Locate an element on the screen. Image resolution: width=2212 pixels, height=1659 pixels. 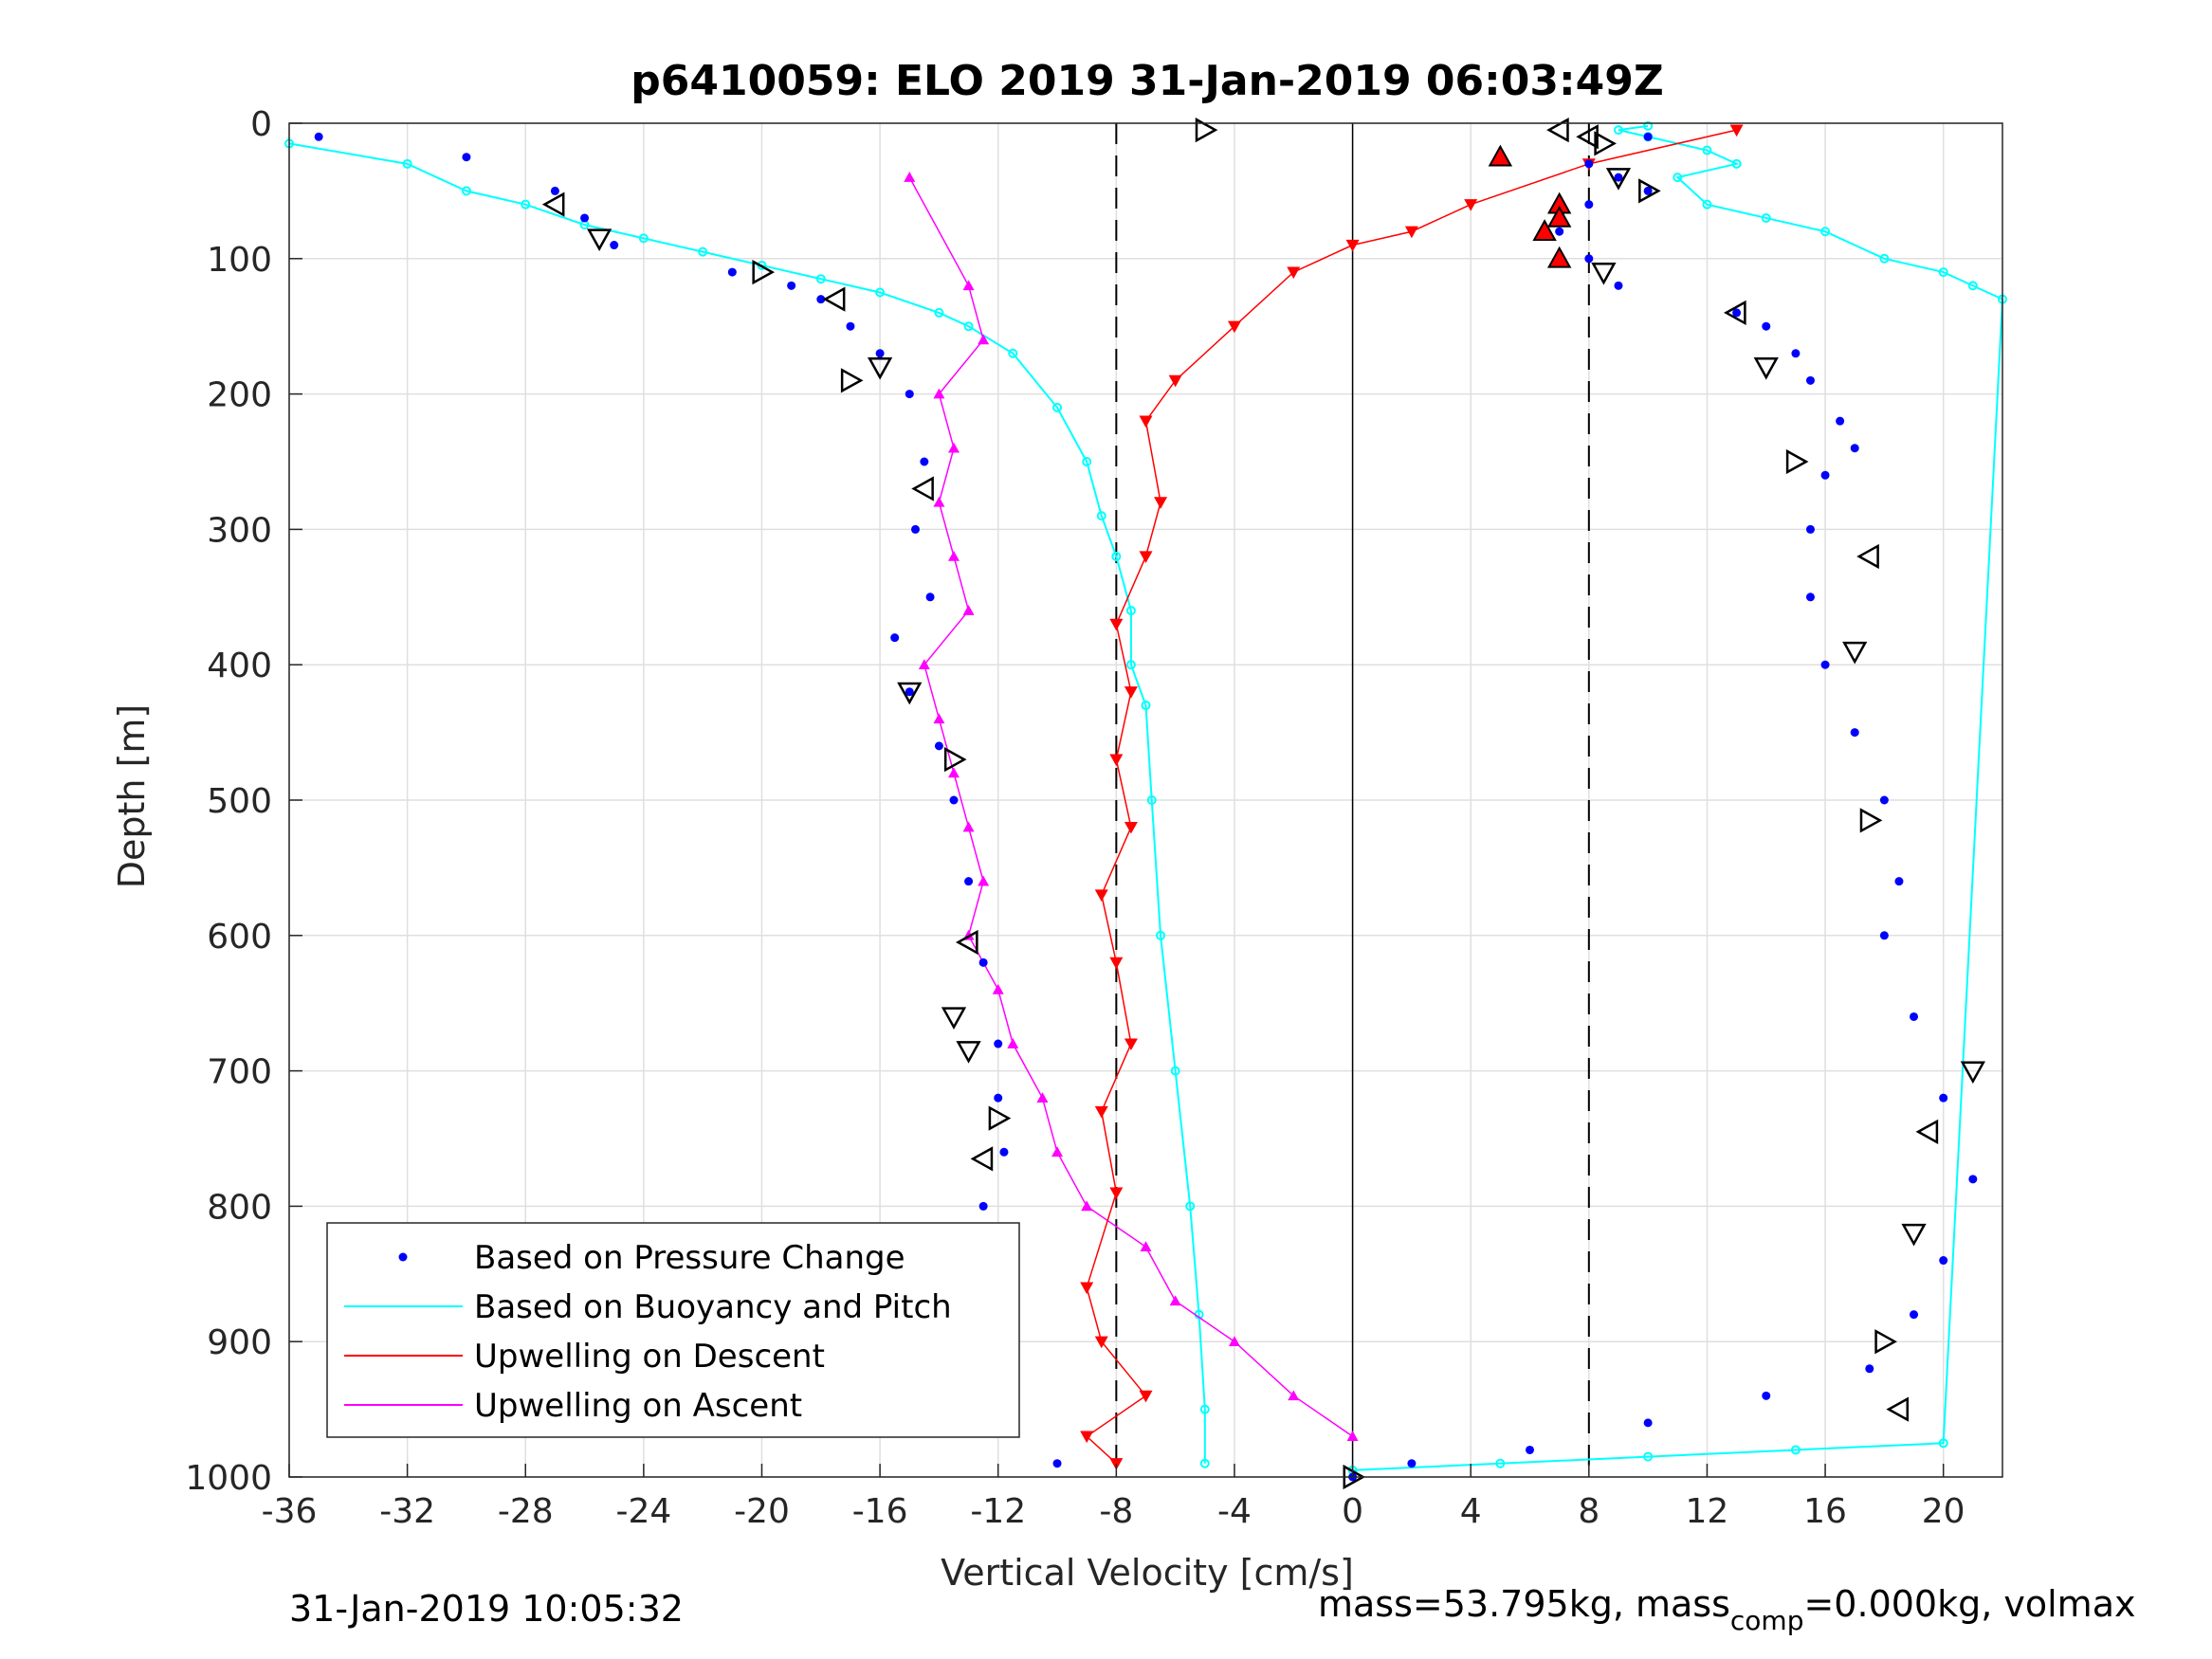
x-tick-label: 4 is located at coordinates (1471, 1511).